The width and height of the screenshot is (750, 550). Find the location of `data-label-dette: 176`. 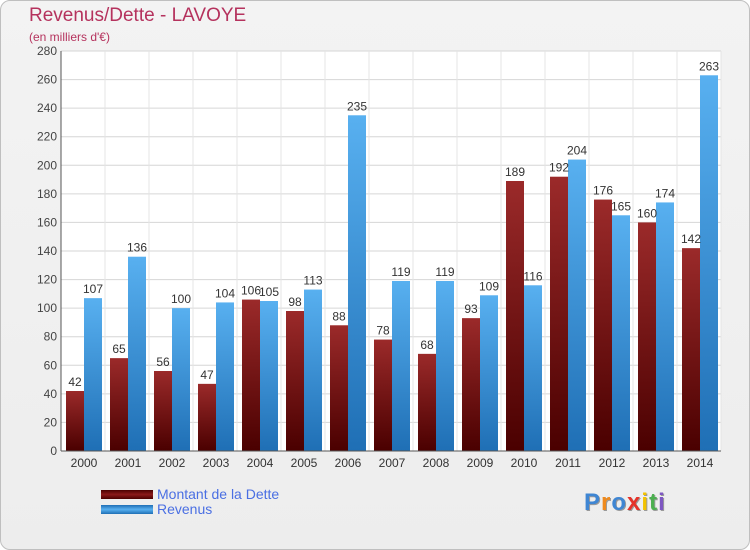

data-label-dette: 176 is located at coordinates (603, 191).